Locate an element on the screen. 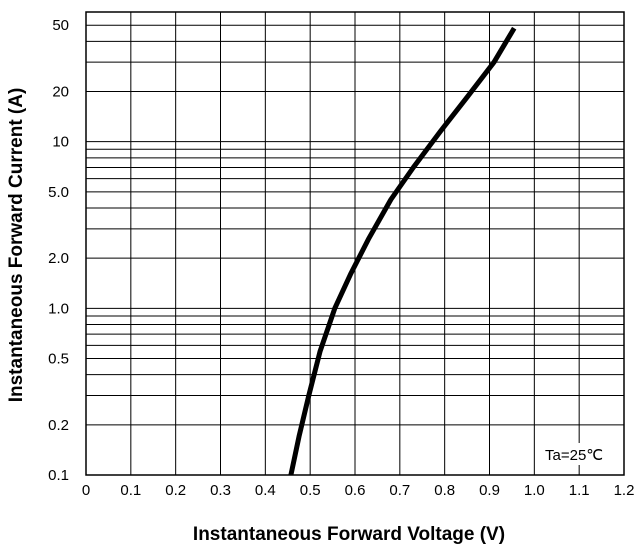 Image resolution: width=635 pixels, height=549 pixels. y-tick-label: 0.5 is located at coordinates (58, 359).